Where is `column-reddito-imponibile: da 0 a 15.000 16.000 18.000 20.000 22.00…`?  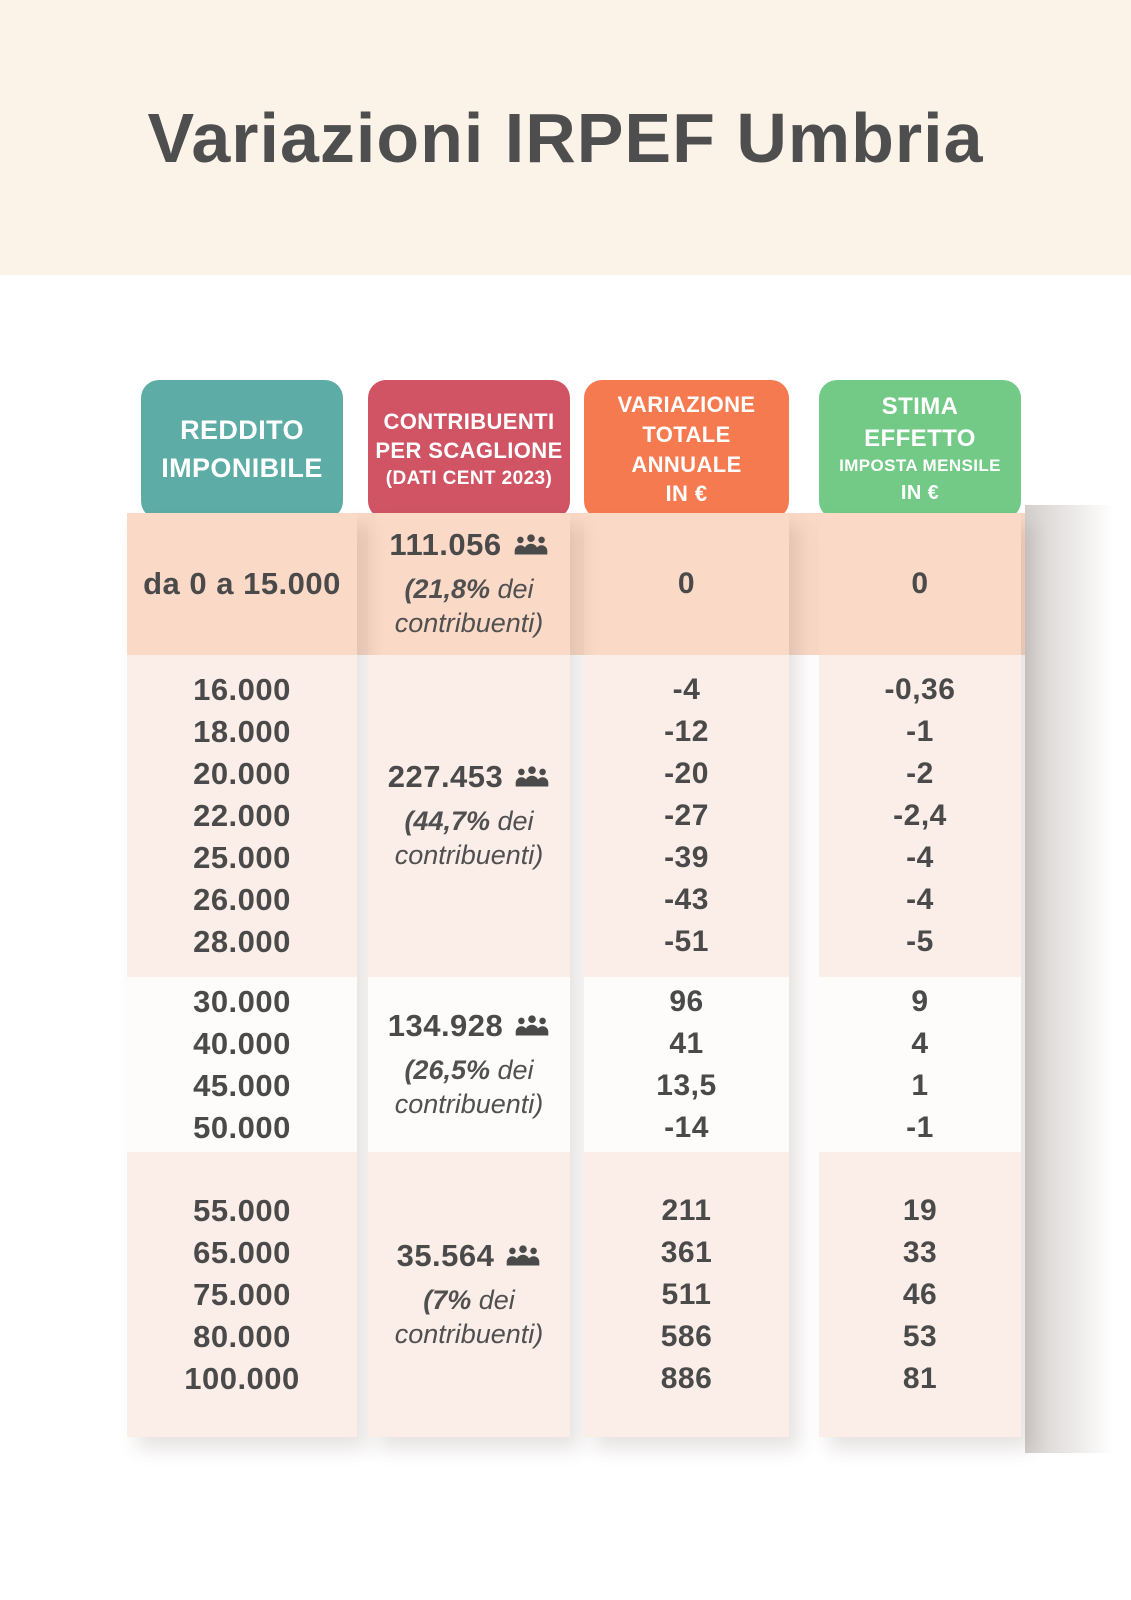 column-reddito-imponibile: da 0 a 15.000 16.000 18.000 20.000 22.00… is located at coordinates (242, 975).